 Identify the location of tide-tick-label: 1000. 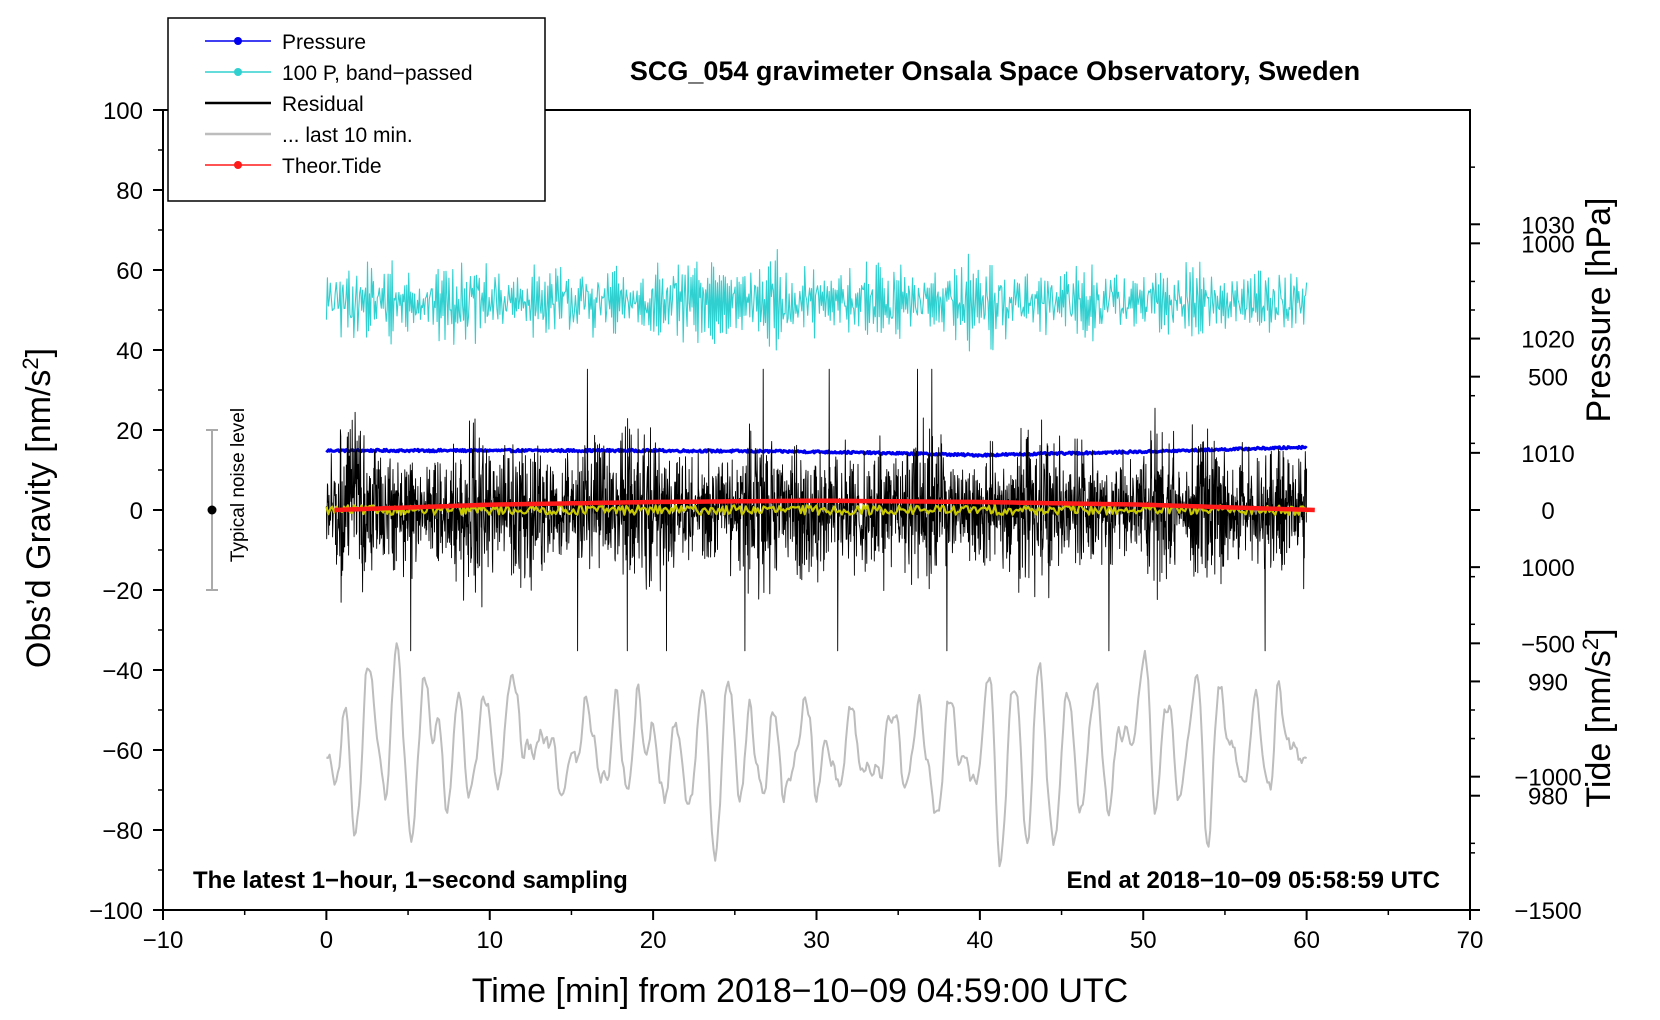
(1547, 244).